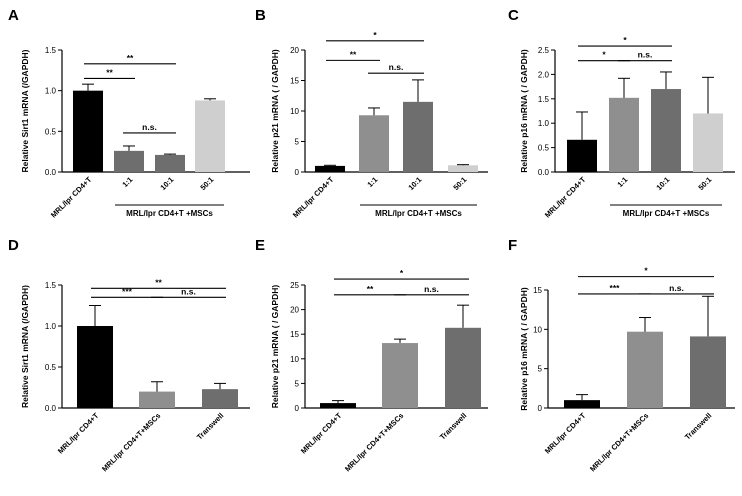 The height and width of the screenshot is (496, 742). I want to click on y-tick-label-a-2: 1.0, so click(51, 91).